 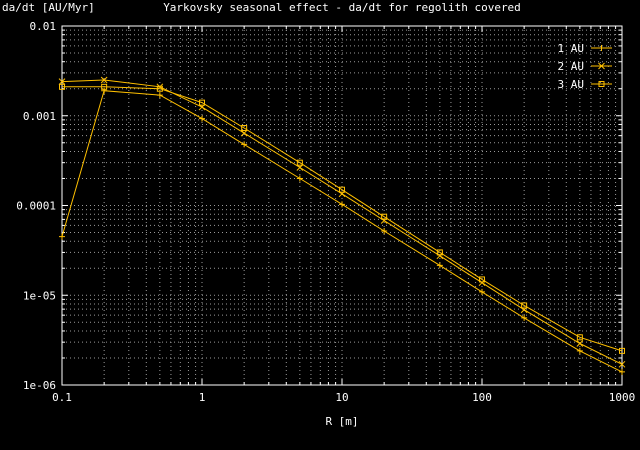 What do you see at coordinates (43, 26) in the screenshot?
I see `y-tick-label: 0.01` at bounding box center [43, 26].